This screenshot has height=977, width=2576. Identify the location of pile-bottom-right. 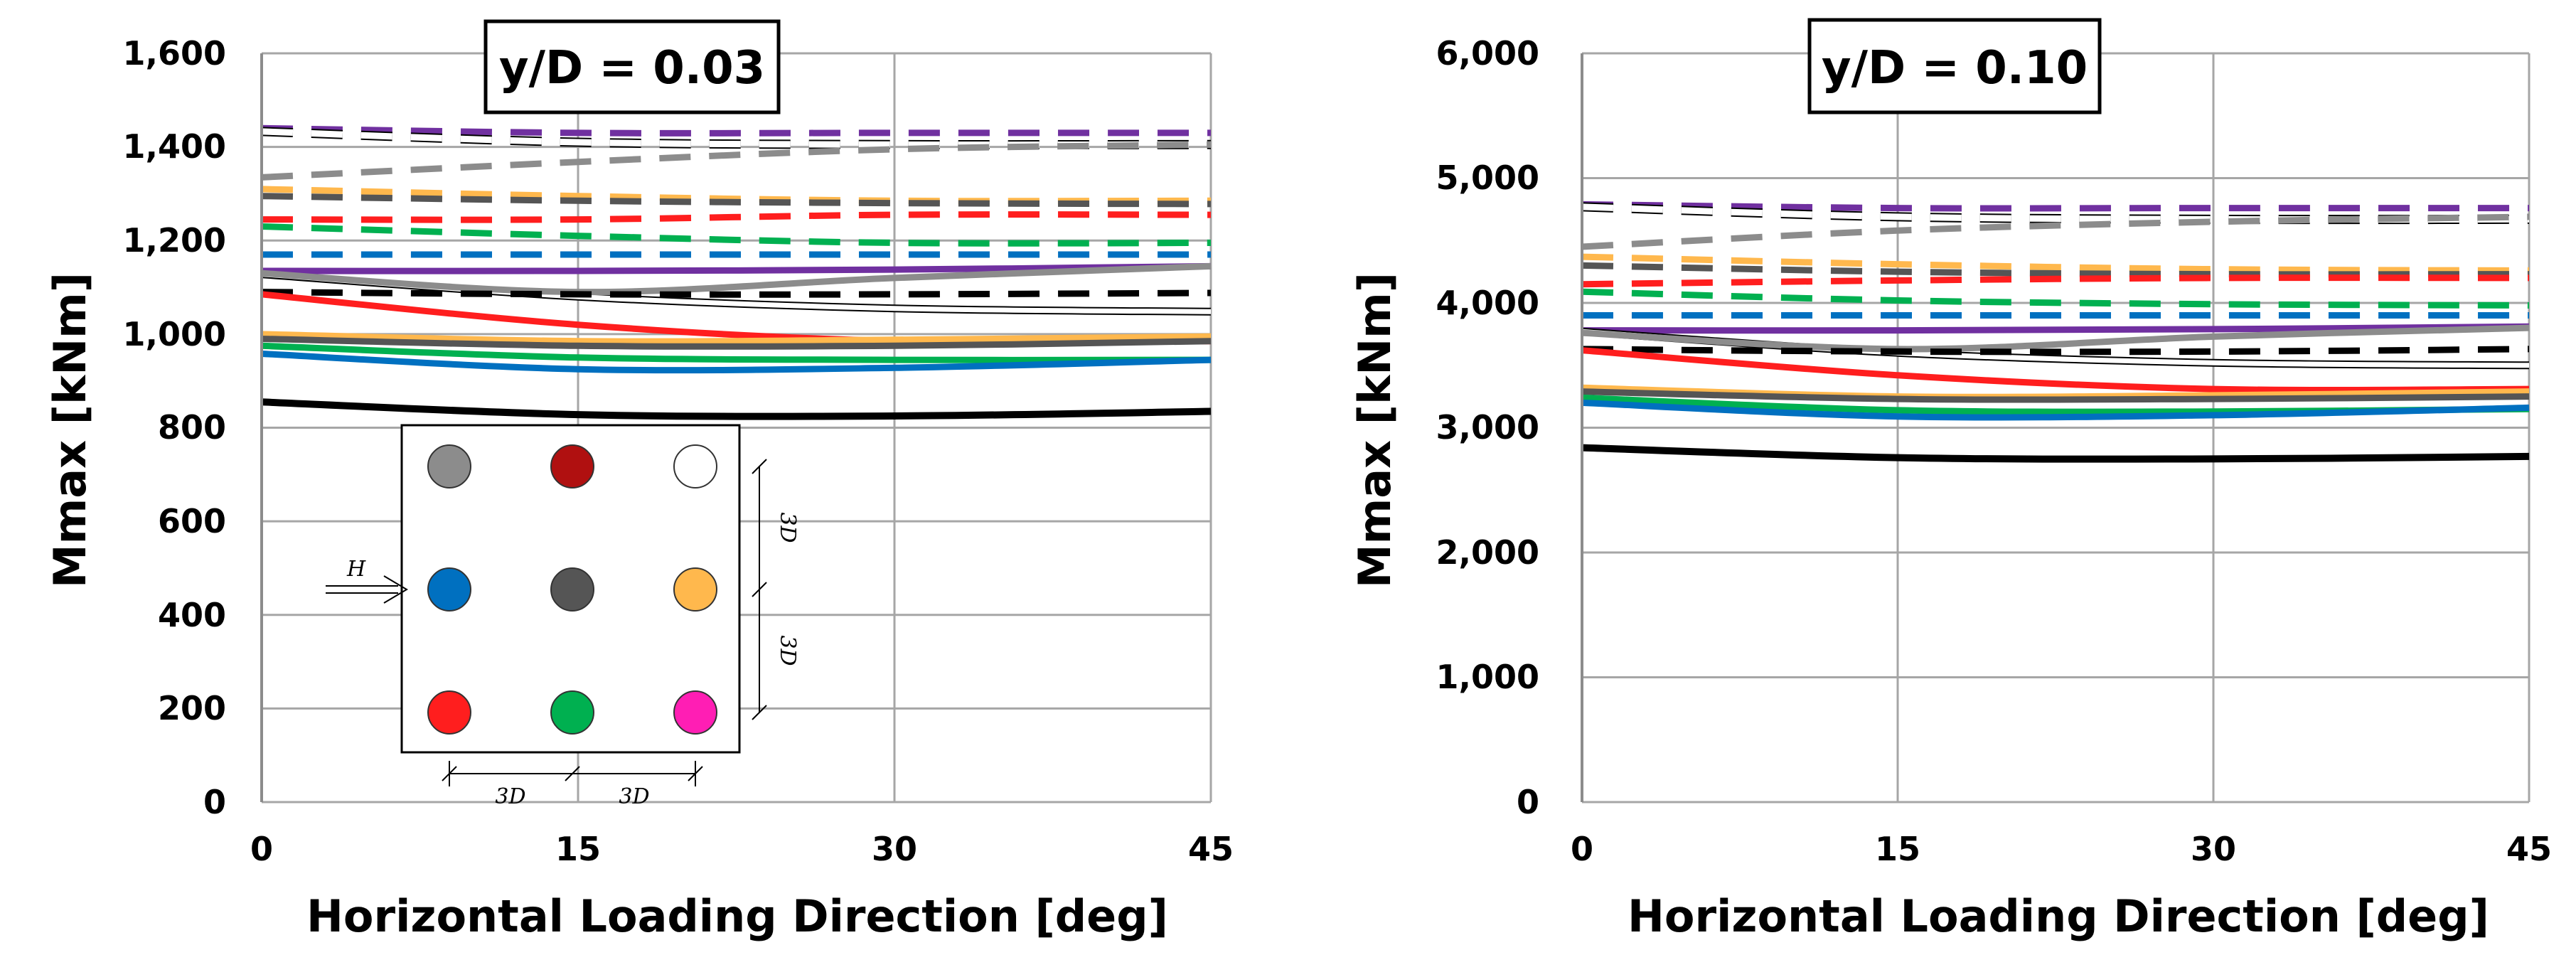
(695, 712).